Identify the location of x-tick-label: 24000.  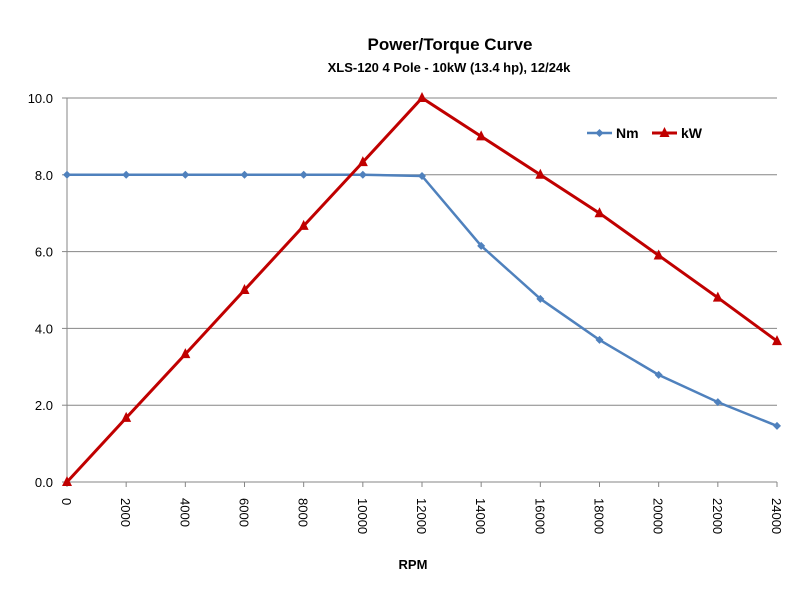
(776, 516).